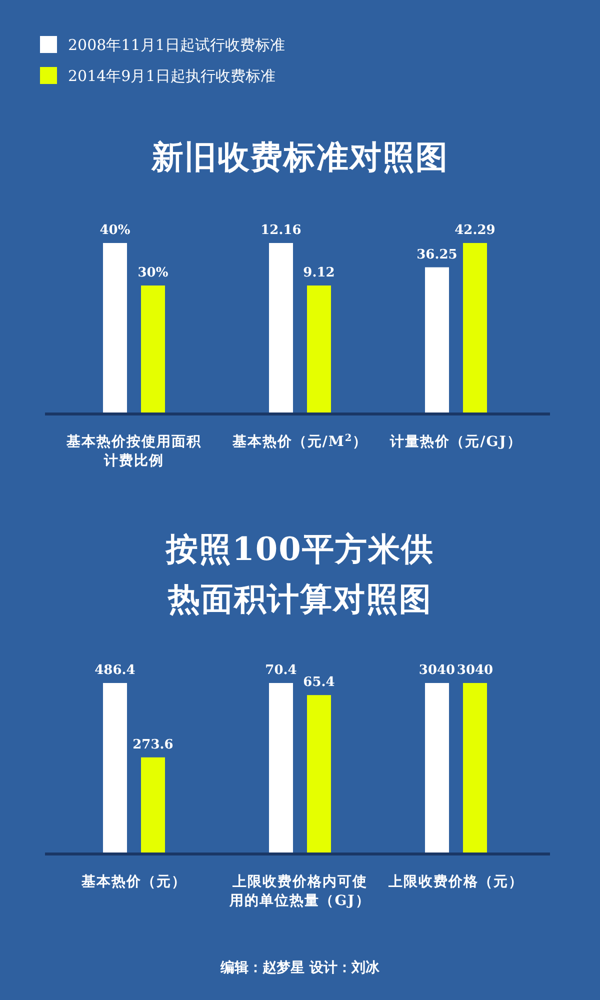 The width and height of the screenshot is (600, 1000). Describe the element at coordinates (133, 882) in the screenshot. I see `x-tick-label: 基本热价（元）` at that location.